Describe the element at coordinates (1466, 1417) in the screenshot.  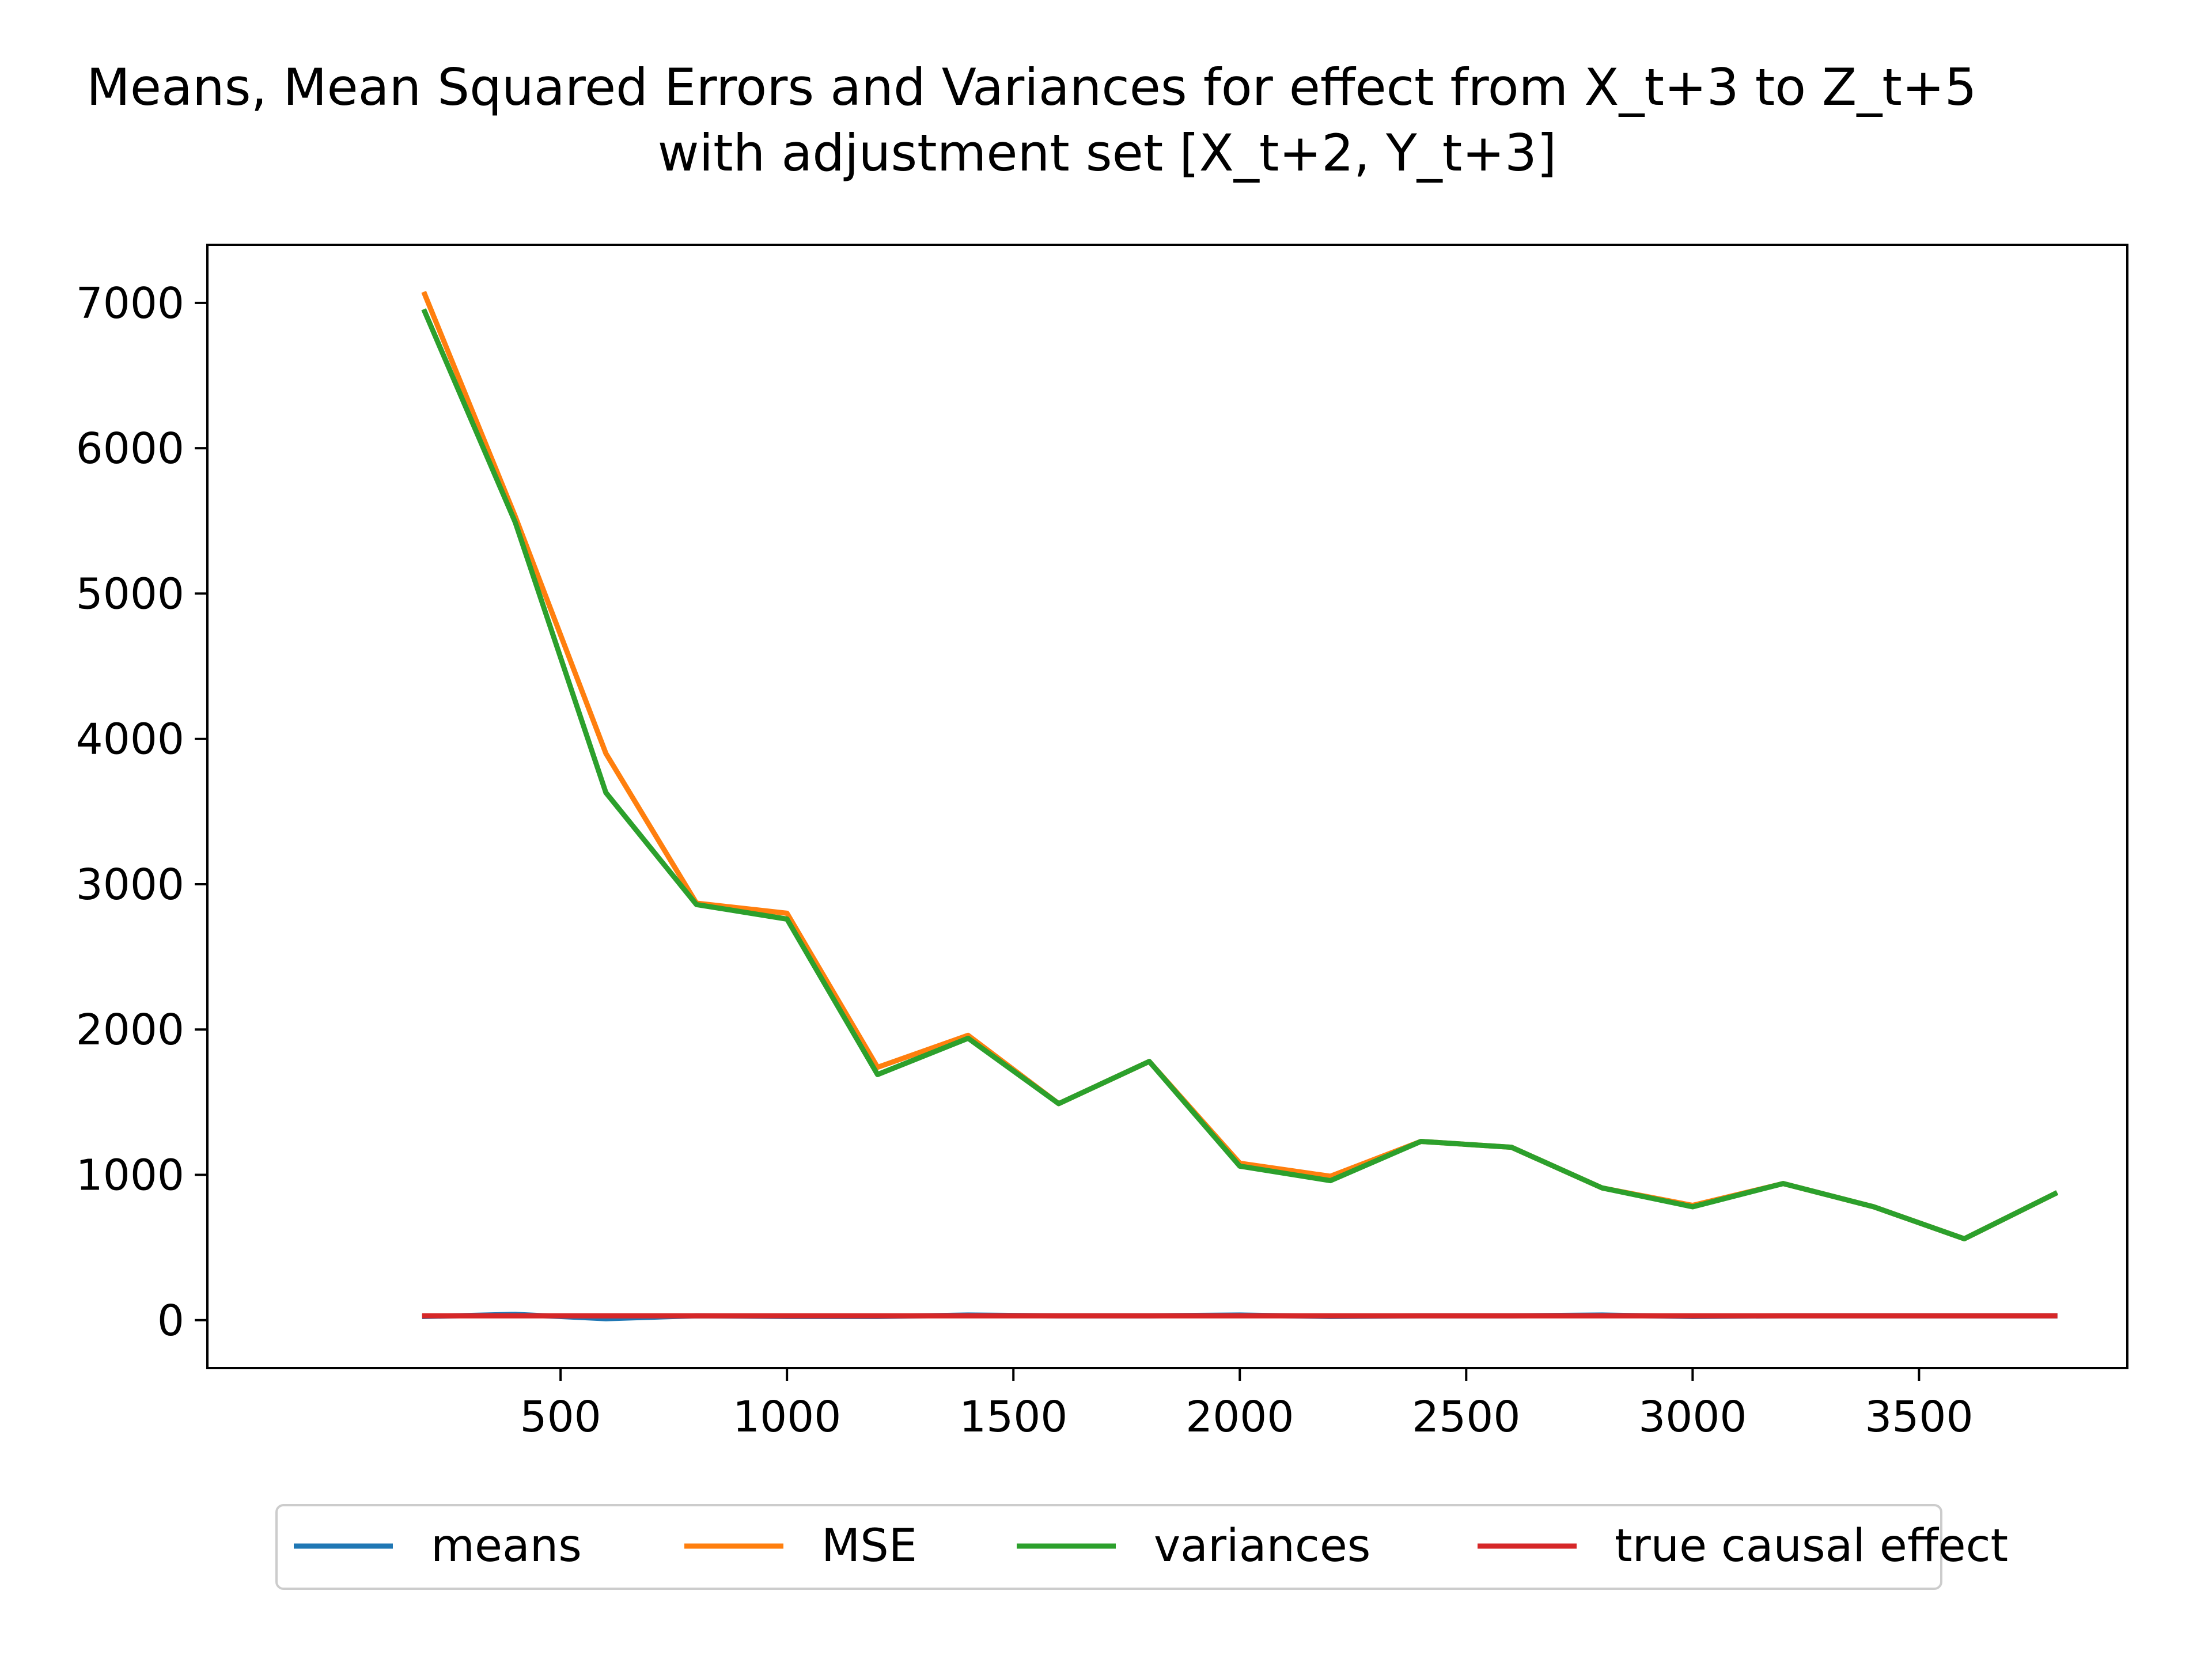
I see `x-tick-label: 2500` at that location.